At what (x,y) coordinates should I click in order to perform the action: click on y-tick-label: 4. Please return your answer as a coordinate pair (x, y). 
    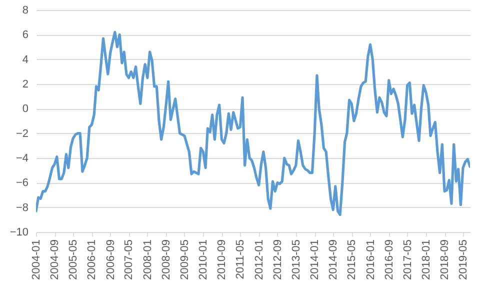
    Looking at the image, I should click on (25, 60).